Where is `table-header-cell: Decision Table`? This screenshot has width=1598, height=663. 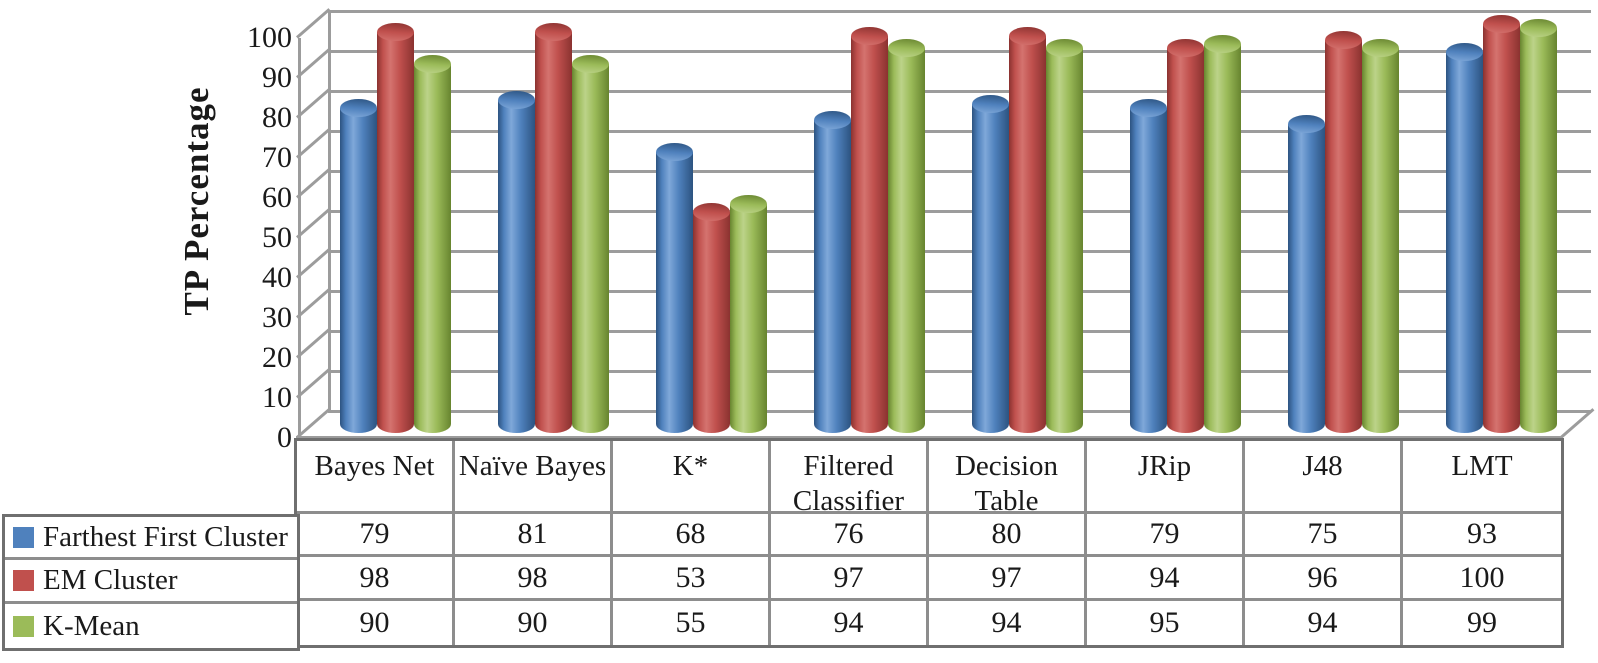 table-header-cell: Decision Table is located at coordinates (1008, 479).